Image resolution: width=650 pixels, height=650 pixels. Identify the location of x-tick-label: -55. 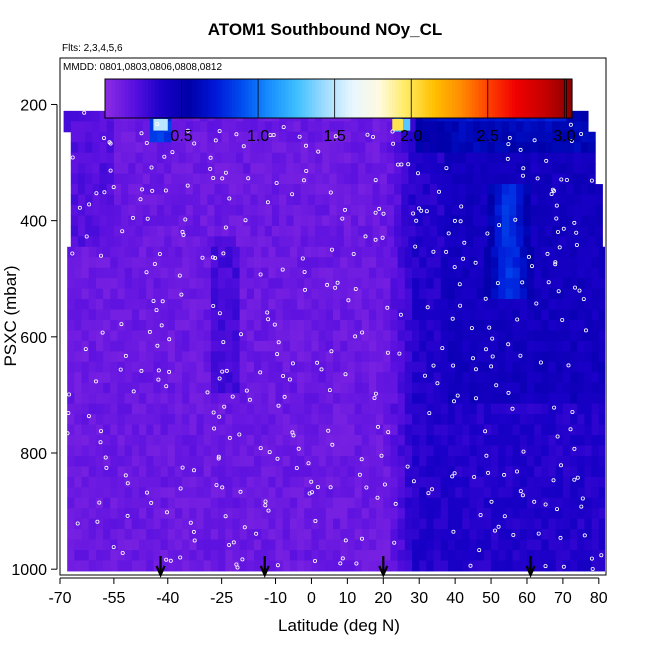
(113, 598).